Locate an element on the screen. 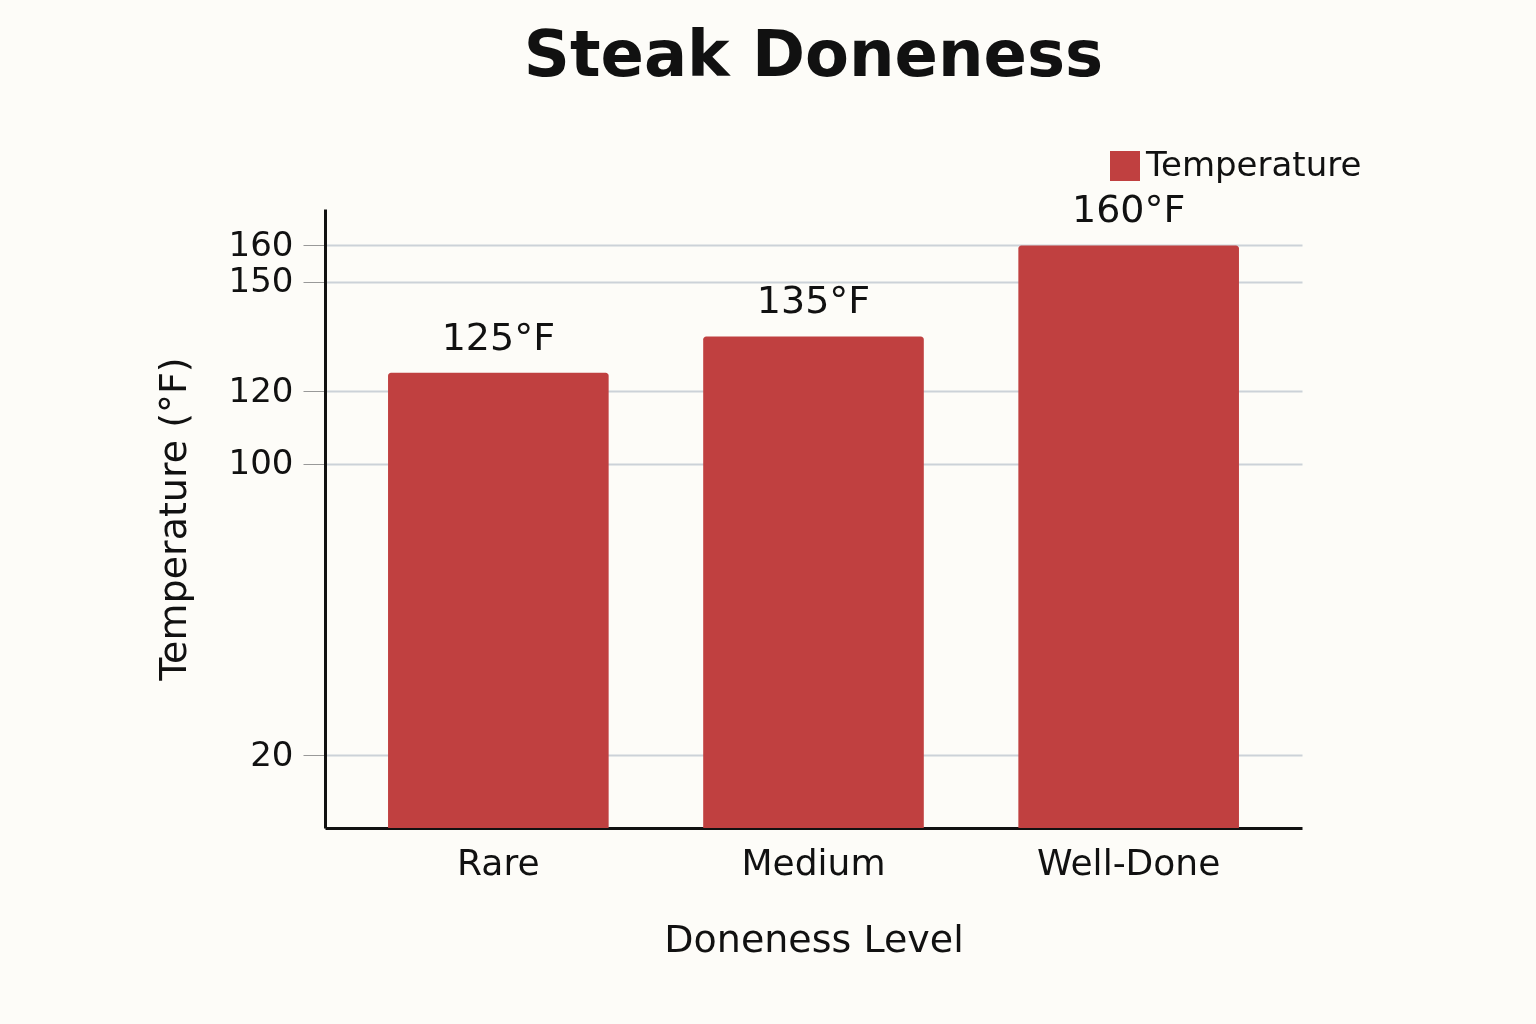  y-tick-label: 20 is located at coordinates (272, 753).